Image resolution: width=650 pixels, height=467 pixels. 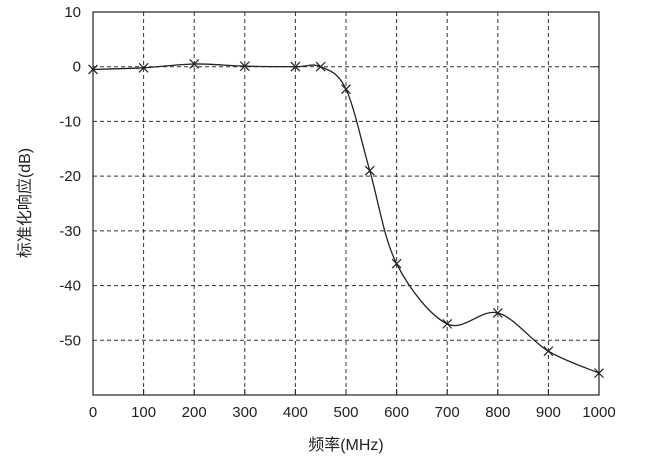 I want to click on x-tick-label: 900, so click(x=548, y=412).